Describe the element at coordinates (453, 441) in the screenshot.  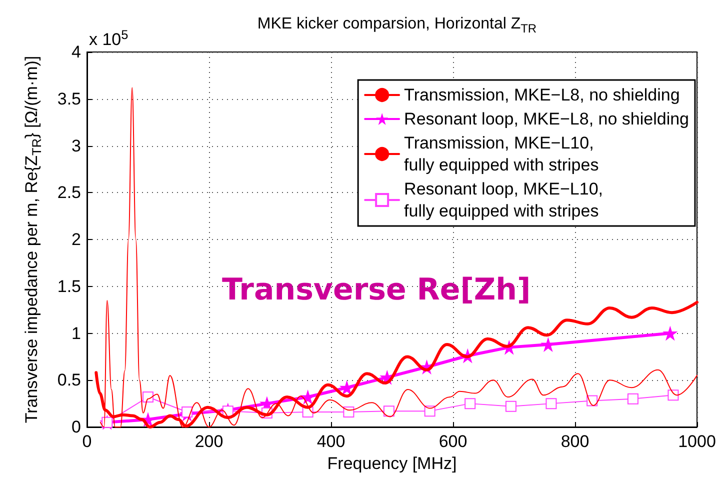
I see `x-tick-label: 600` at that location.